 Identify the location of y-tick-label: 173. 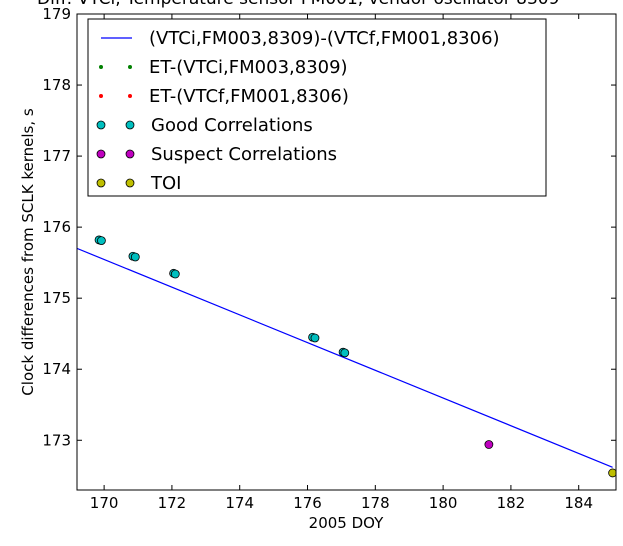
(56, 440).